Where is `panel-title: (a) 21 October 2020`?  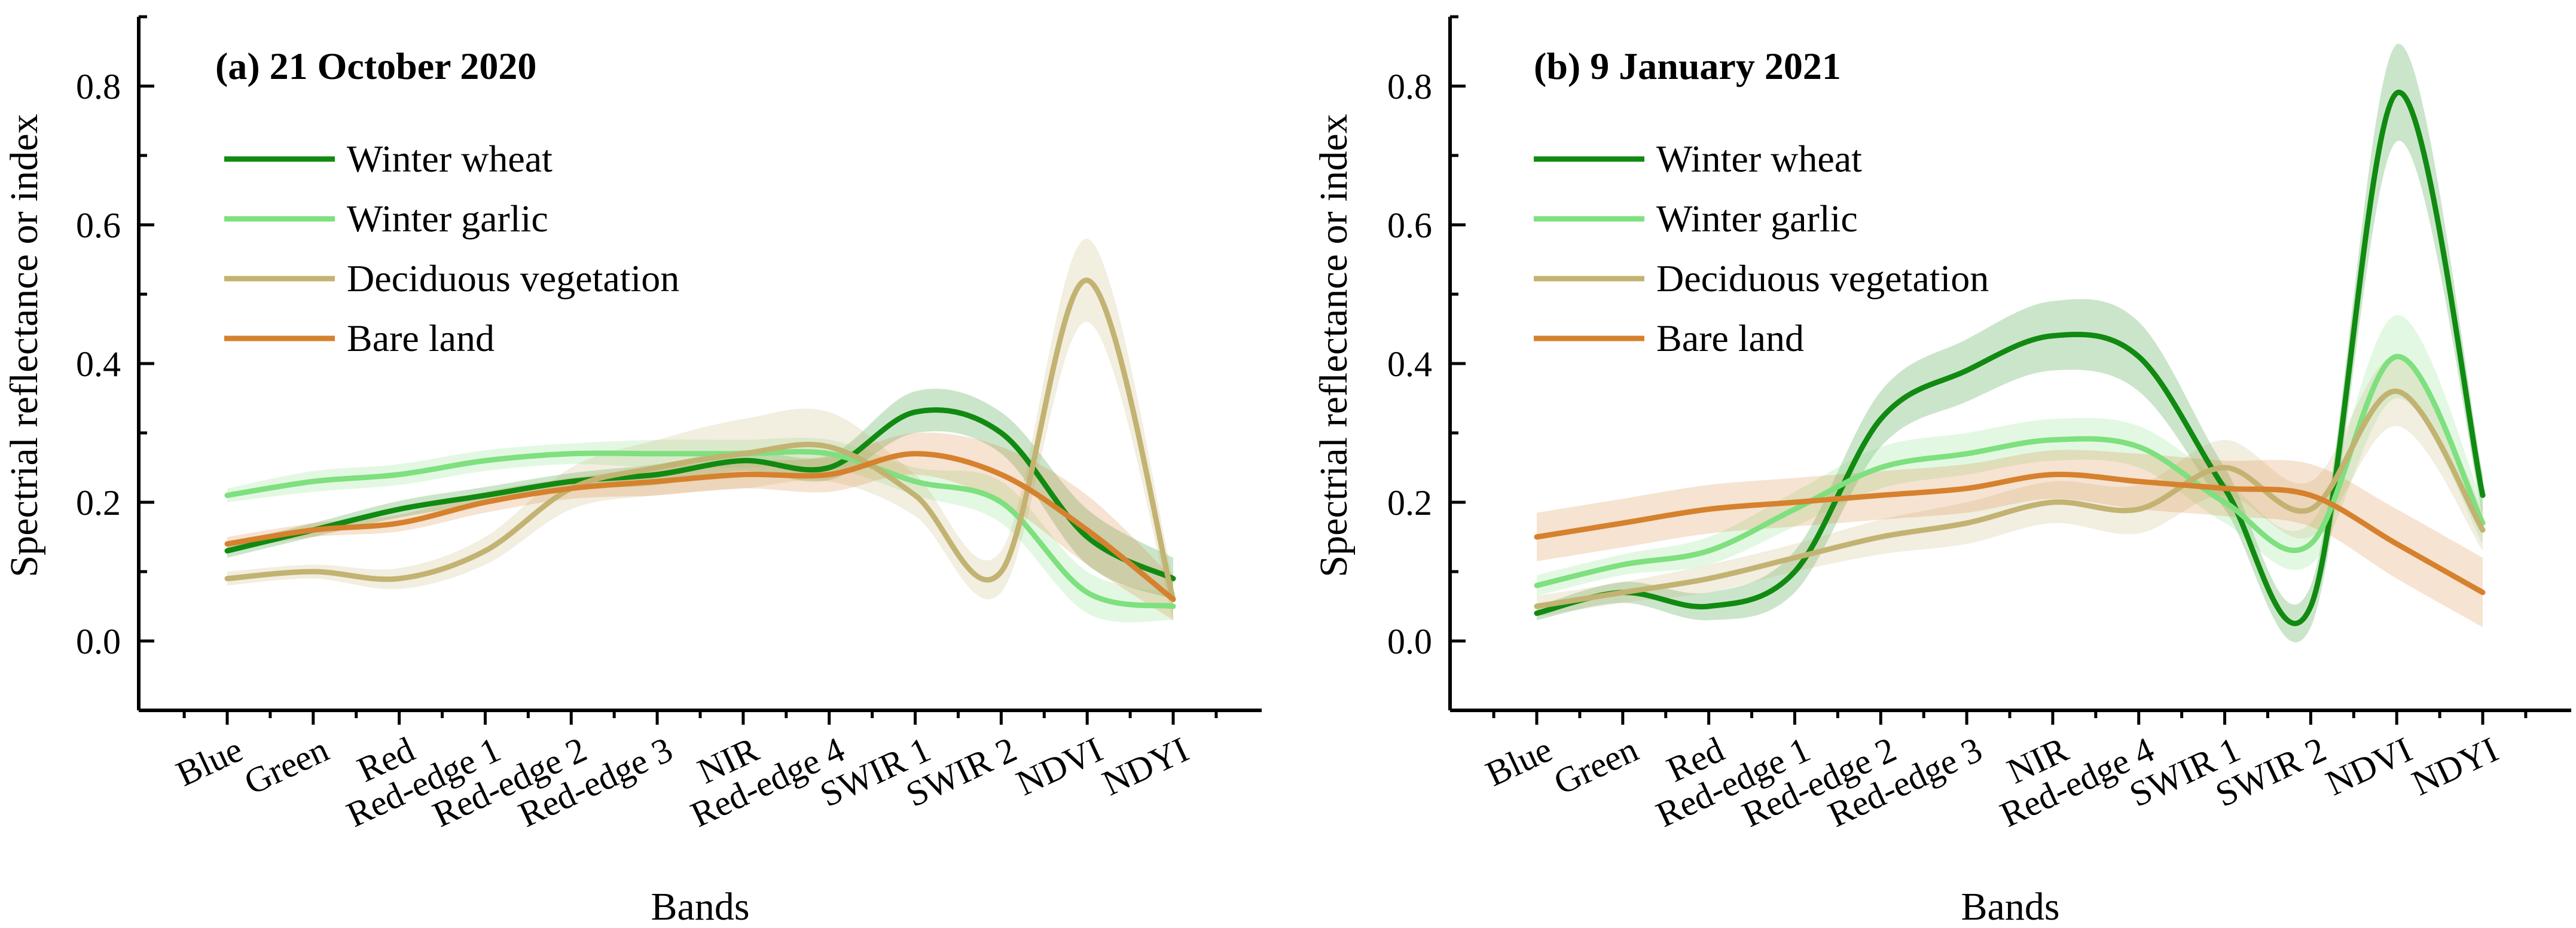 panel-title: (a) 21 October 2020 is located at coordinates (375, 66).